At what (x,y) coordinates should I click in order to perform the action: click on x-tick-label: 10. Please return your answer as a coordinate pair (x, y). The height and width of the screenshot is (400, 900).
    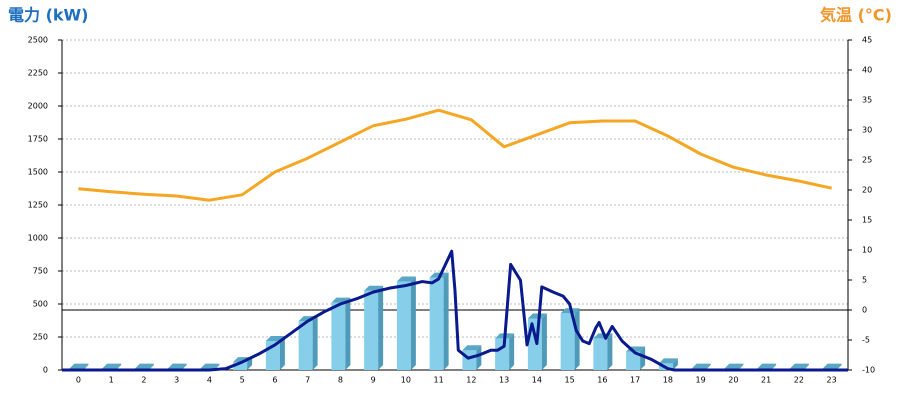
    Looking at the image, I should click on (406, 380).